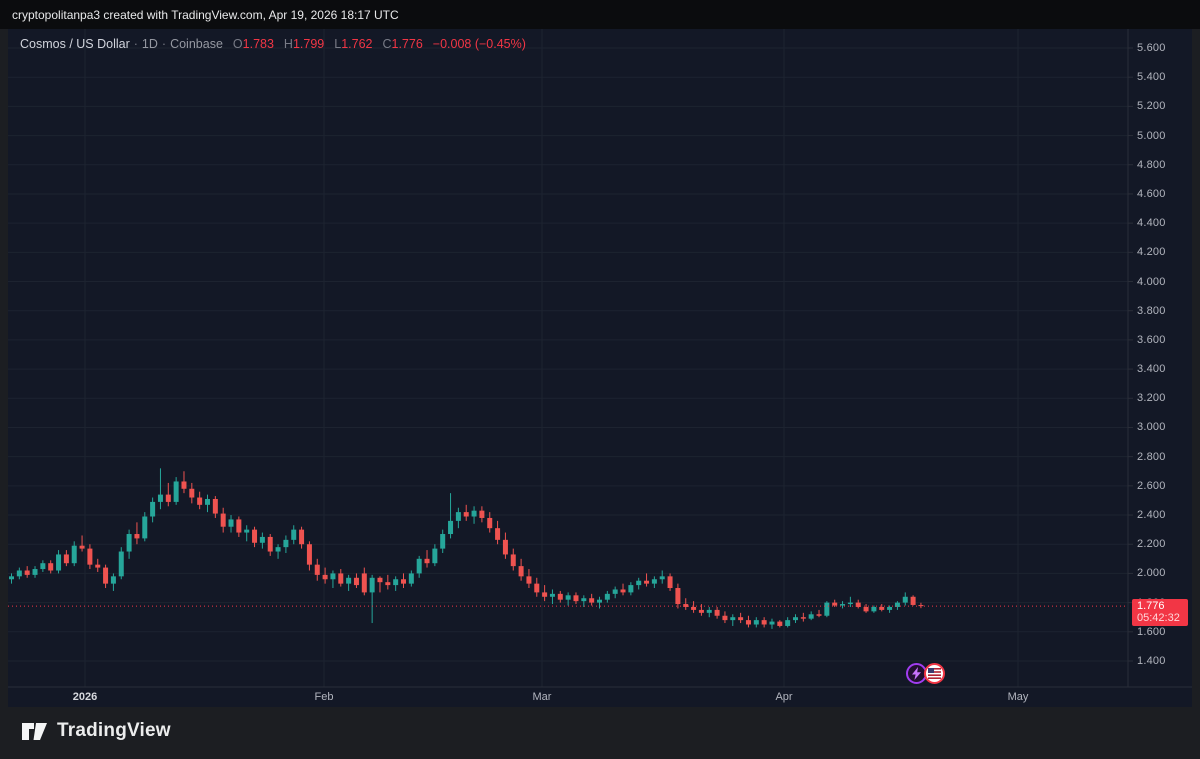 The height and width of the screenshot is (759, 1200). What do you see at coordinates (600, 697) in the screenshot?
I see `time-axis: 2026 Feb Mar Apr May` at bounding box center [600, 697].